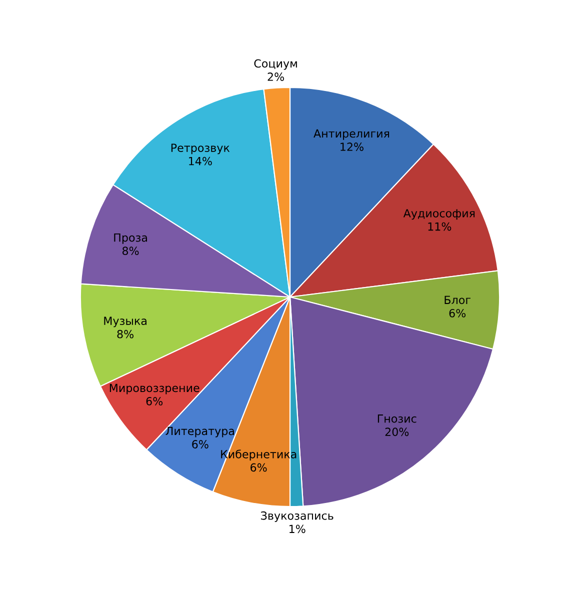  I want to click on slice-label: Литература, so click(200, 432).